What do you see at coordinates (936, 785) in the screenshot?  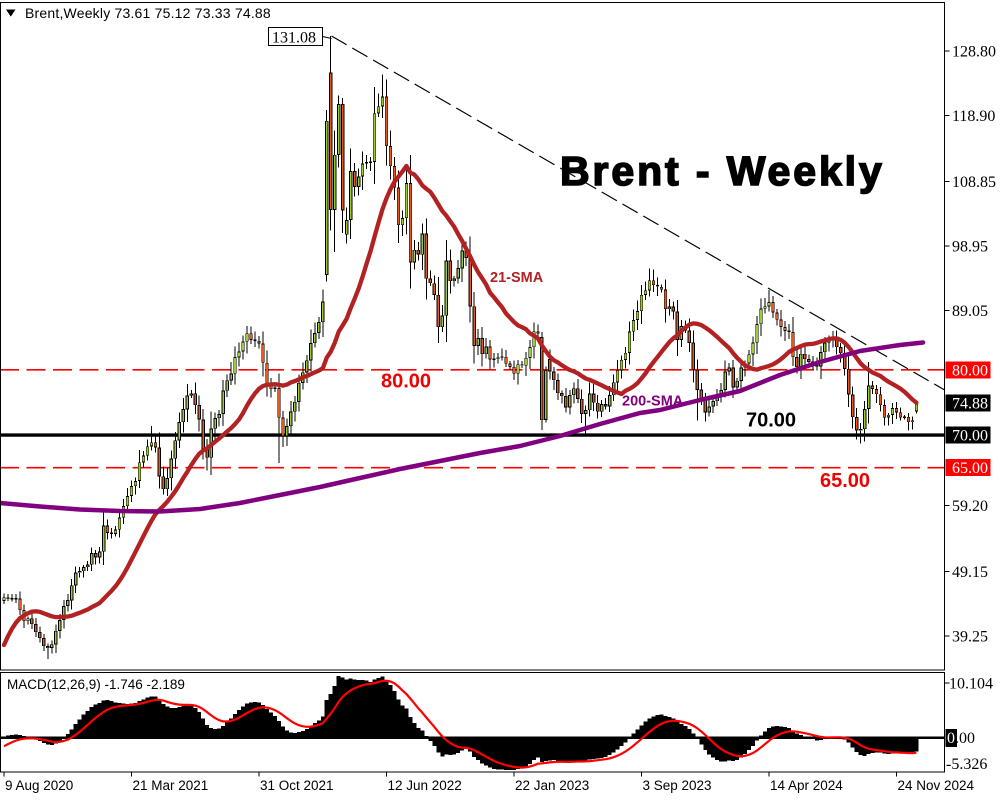 I see `svg-text: 24 Nov 2024` at bounding box center [936, 785].